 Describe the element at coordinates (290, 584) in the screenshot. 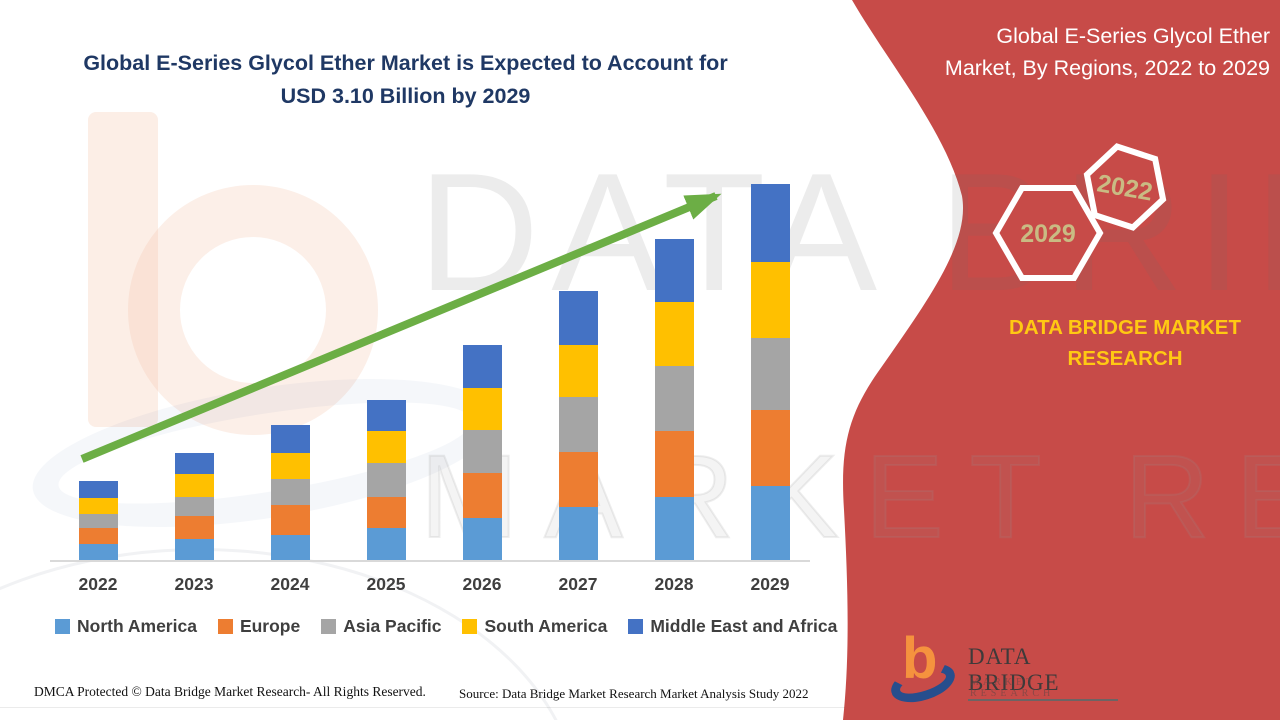

I see `x-axis-label-2024: 2024` at that location.